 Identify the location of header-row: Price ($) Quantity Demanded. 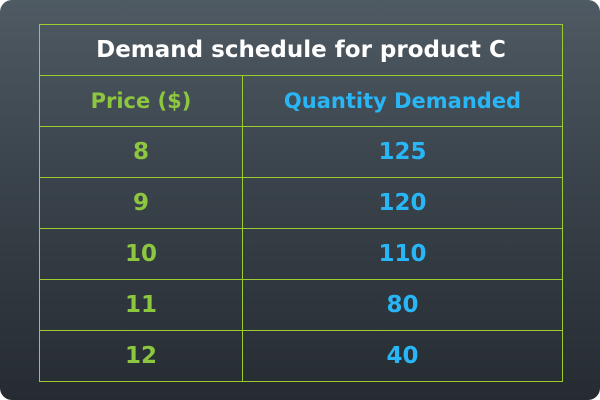
(301, 101).